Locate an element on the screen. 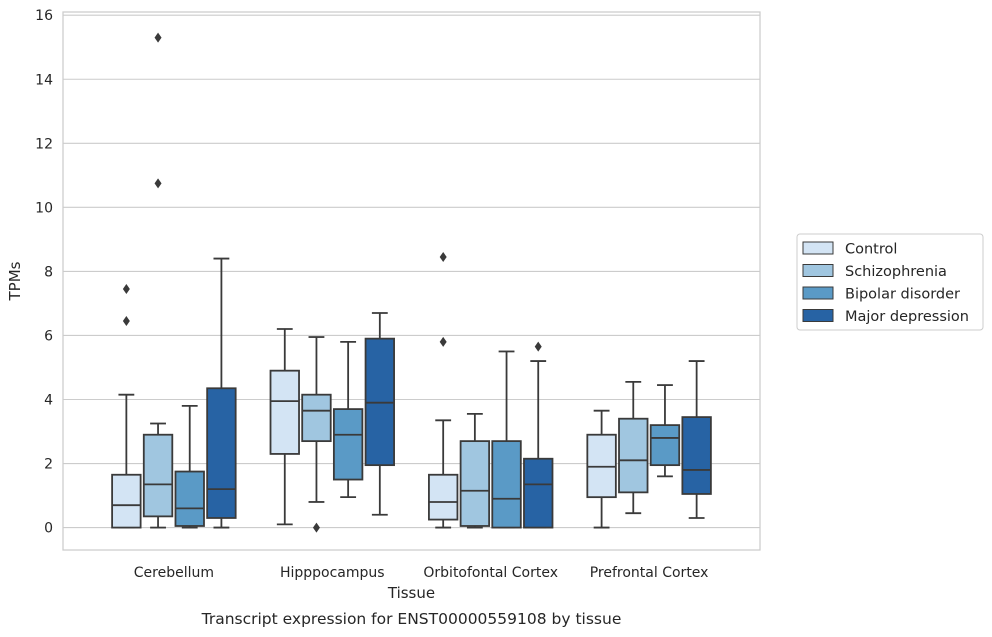 The width and height of the screenshot is (992, 637). x-tick-label: Orbitofontal Cortex is located at coordinates (490, 573).